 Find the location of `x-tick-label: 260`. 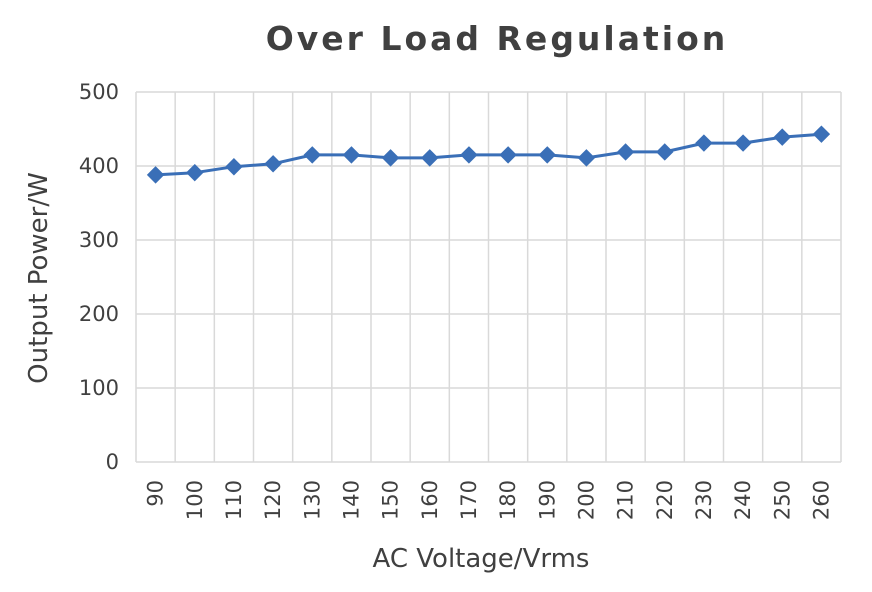

x-tick-label: 260 is located at coordinates (821, 500).